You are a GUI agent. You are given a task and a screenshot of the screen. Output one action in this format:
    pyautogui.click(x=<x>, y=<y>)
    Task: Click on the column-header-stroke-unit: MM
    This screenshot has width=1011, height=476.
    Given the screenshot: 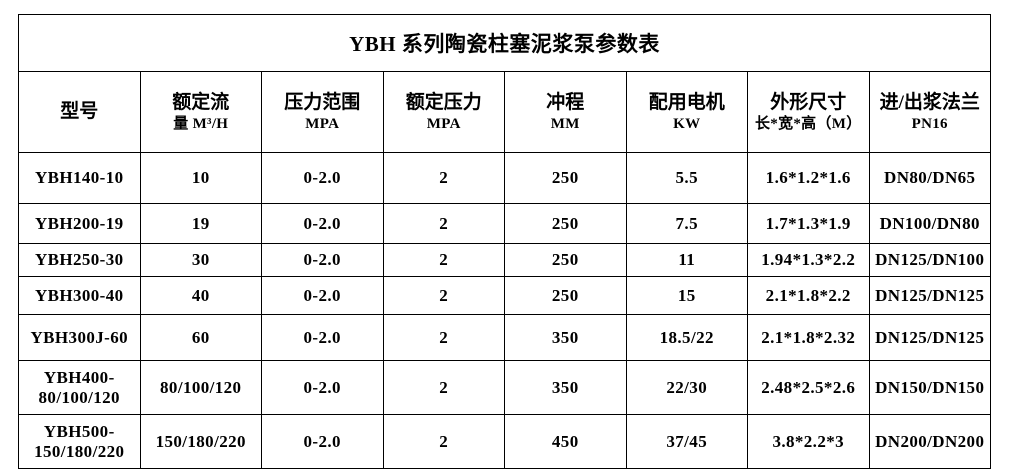 What is the action you would take?
    pyautogui.click(x=565, y=123)
    